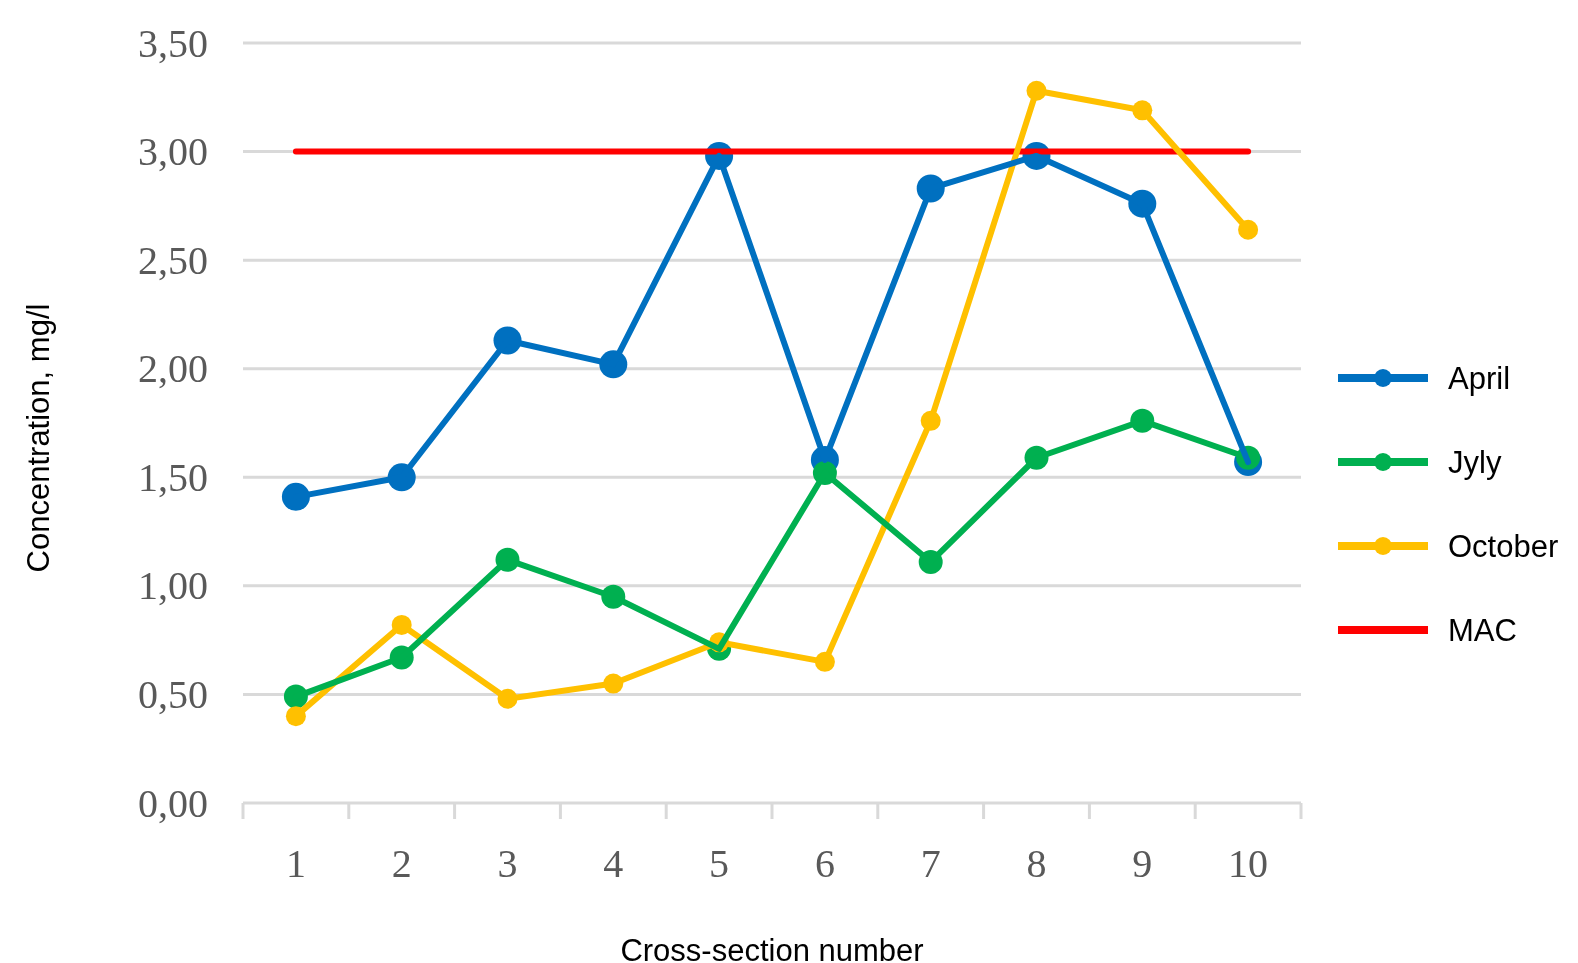 The height and width of the screenshot is (963, 1578). I want to click on y-tick-label: 2,50, so click(173, 260).